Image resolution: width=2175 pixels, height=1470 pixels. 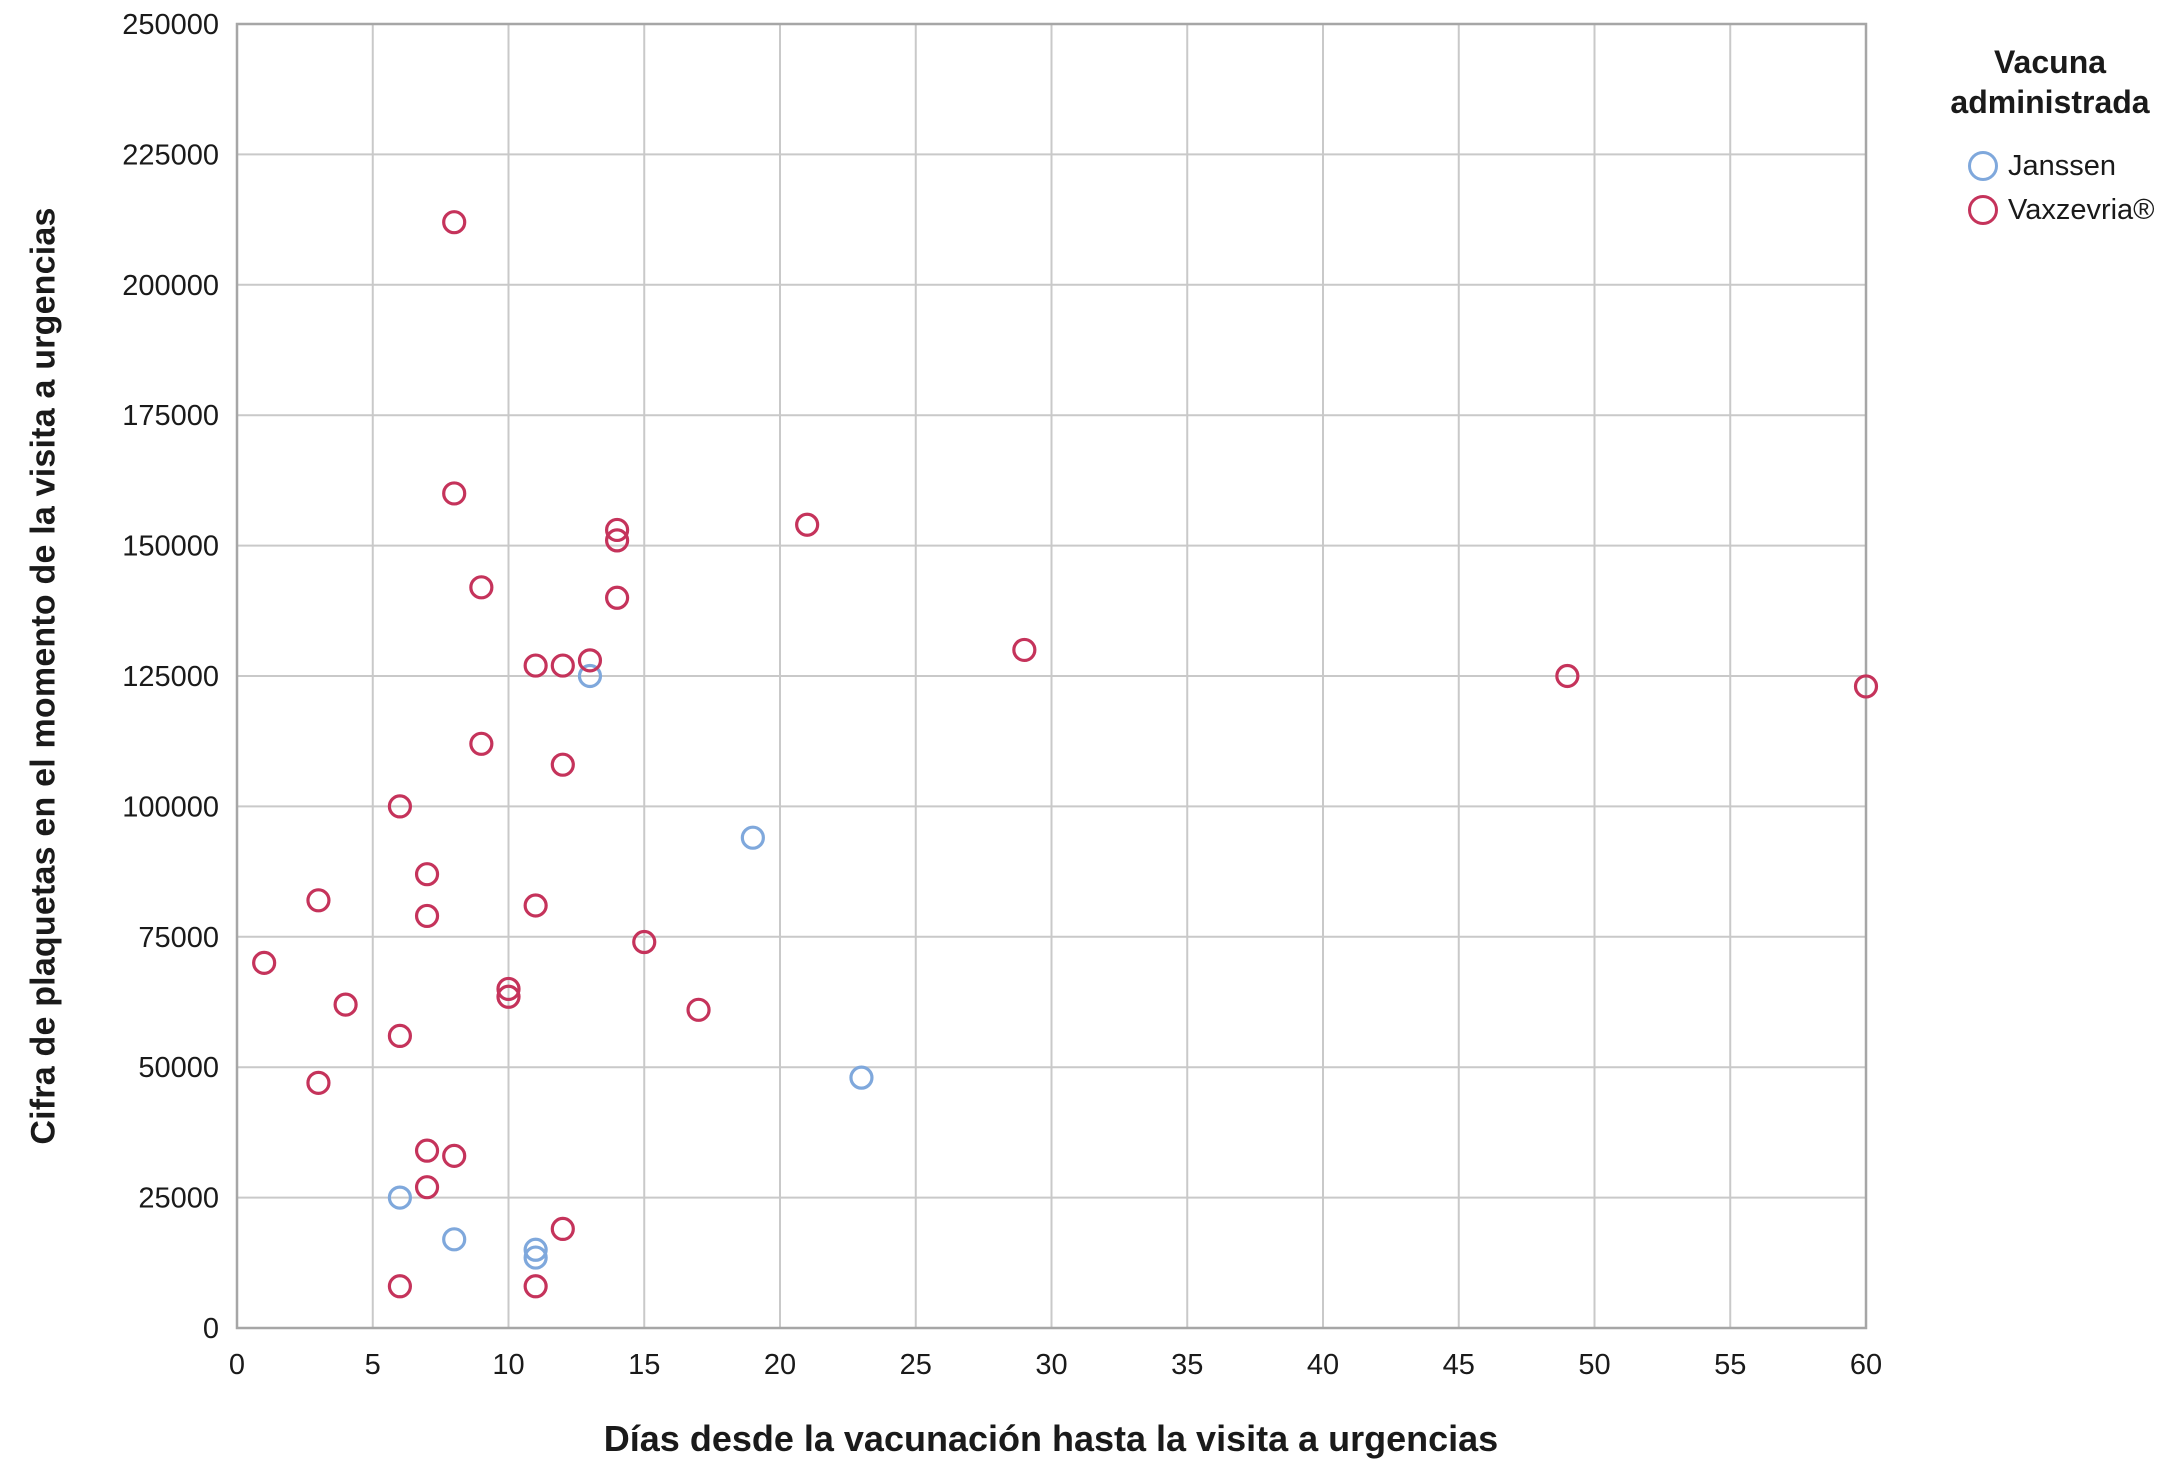 What do you see at coordinates (170, 547) in the screenshot?
I see `y-tick-label: 150000` at bounding box center [170, 547].